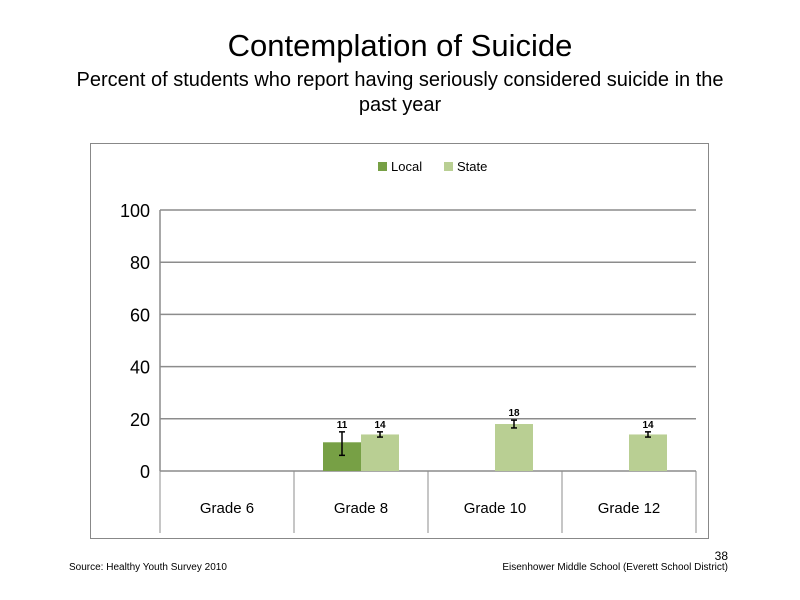 The width and height of the screenshot is (800, 600). Describe the element at coordinates (382, 166) in the screenshot. I see `legend-swatch-local` at that location.